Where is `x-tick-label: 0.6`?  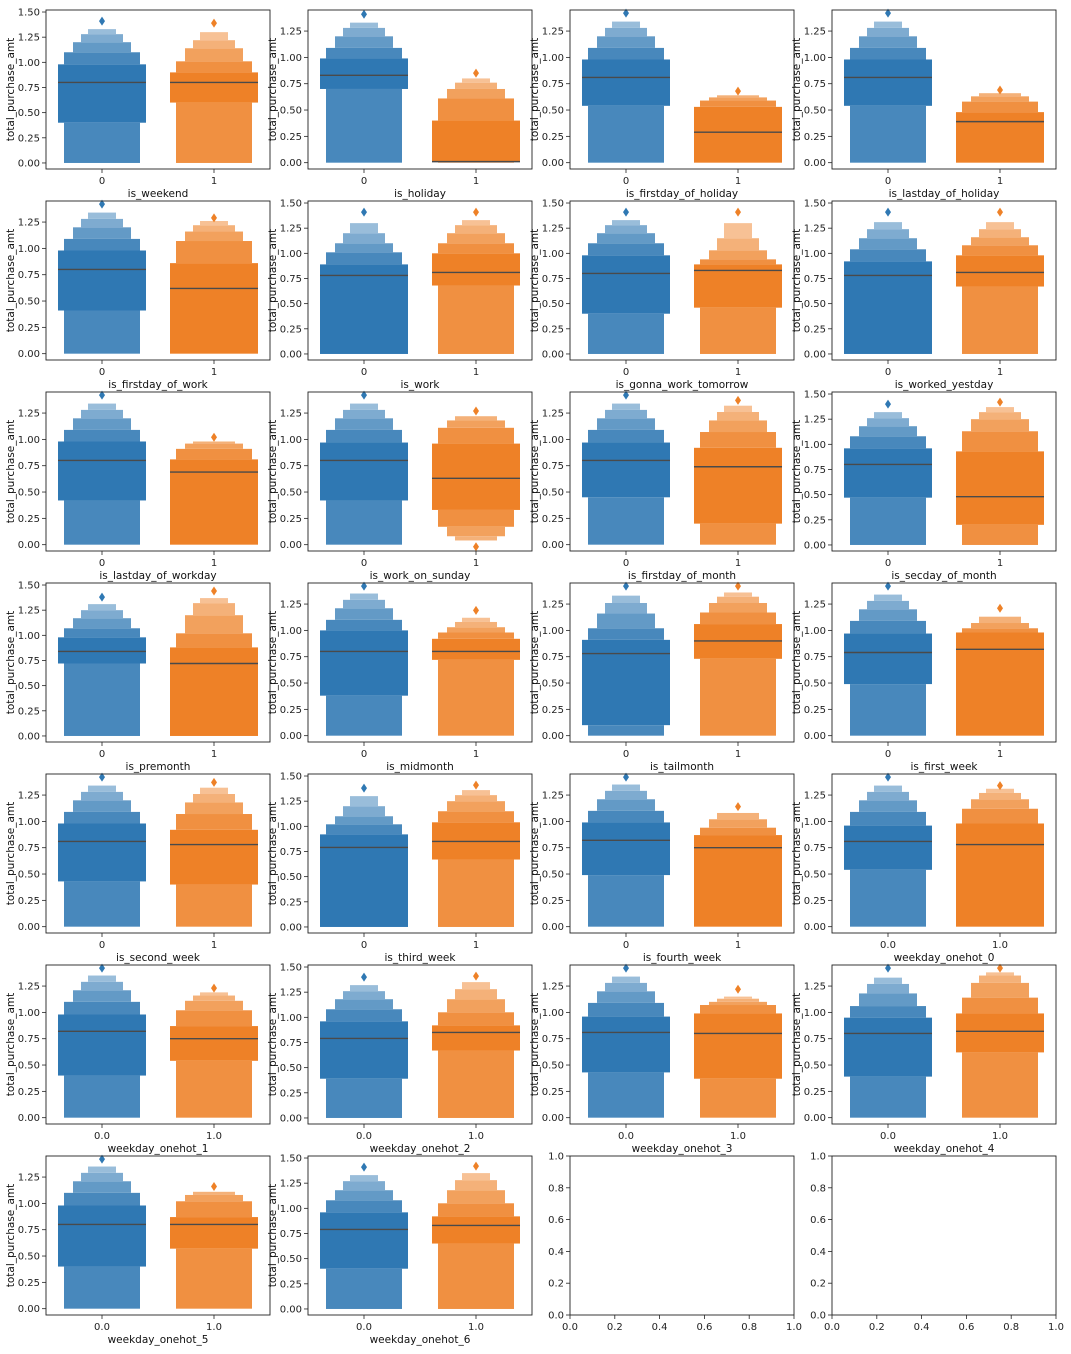 x-tick-label: 0.6 is located at coordinates (966, 1327).